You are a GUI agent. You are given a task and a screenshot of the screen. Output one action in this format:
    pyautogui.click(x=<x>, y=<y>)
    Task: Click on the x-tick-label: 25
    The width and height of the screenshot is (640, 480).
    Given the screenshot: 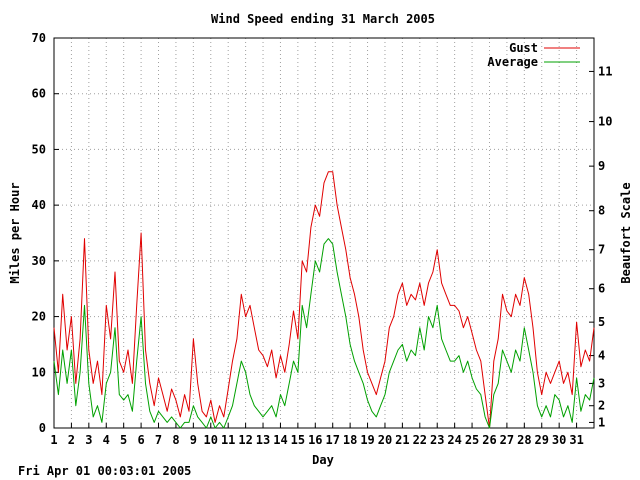 What is the action you would take?
    pyautogui.click(x=472, y=440)
    